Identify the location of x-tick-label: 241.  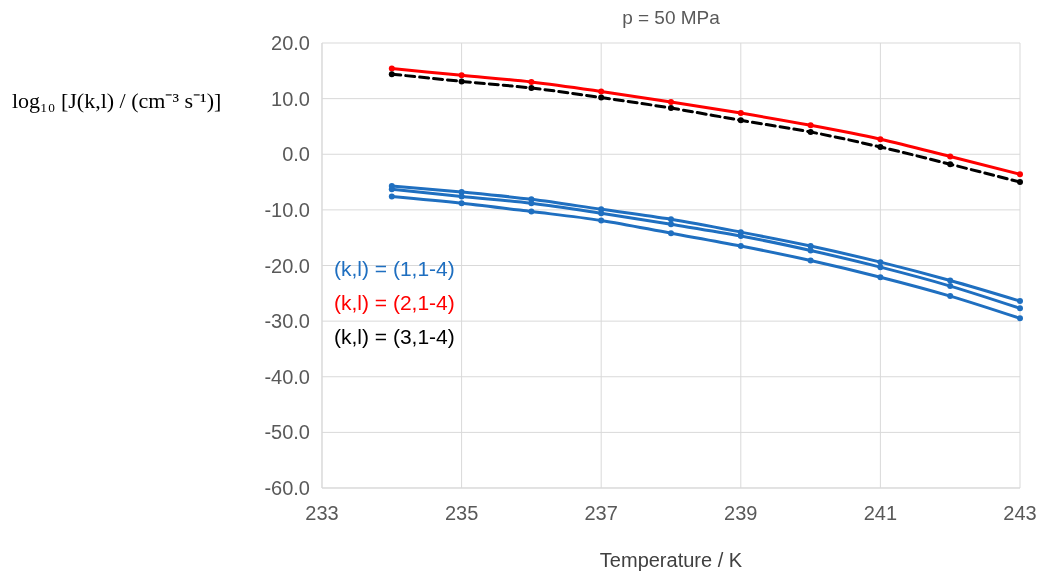
(880, 513).